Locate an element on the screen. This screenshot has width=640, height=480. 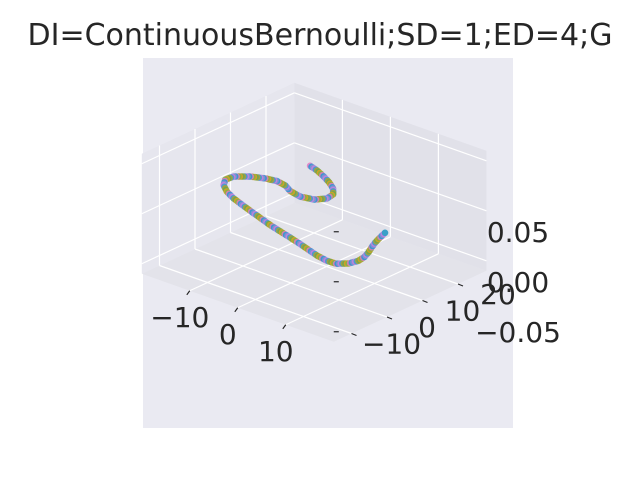
x-axis-ticks: −10 0 10 is located at coordinates (222, 329).